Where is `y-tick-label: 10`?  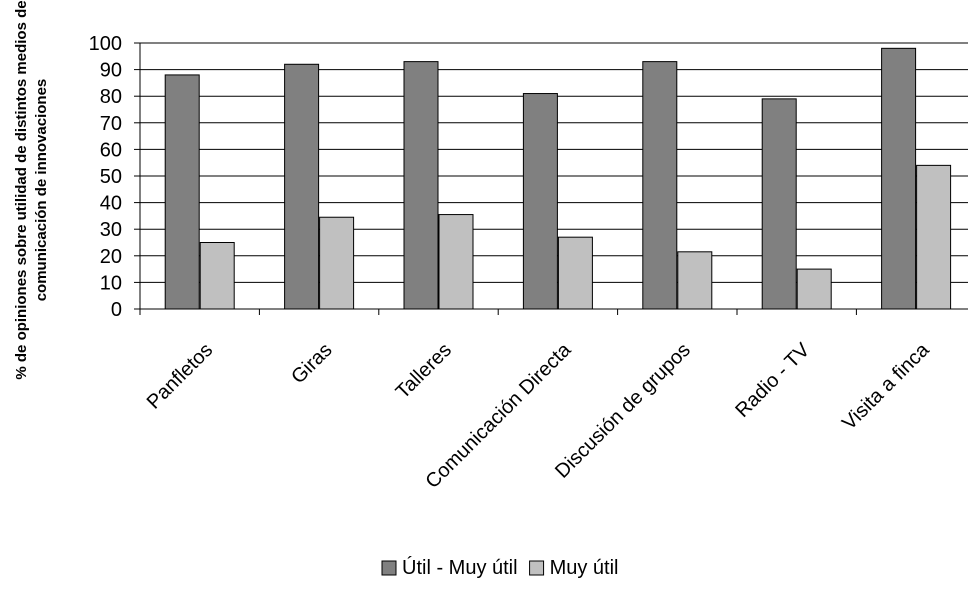
y-tick-label: 10 is located at coordinates (111, 283).